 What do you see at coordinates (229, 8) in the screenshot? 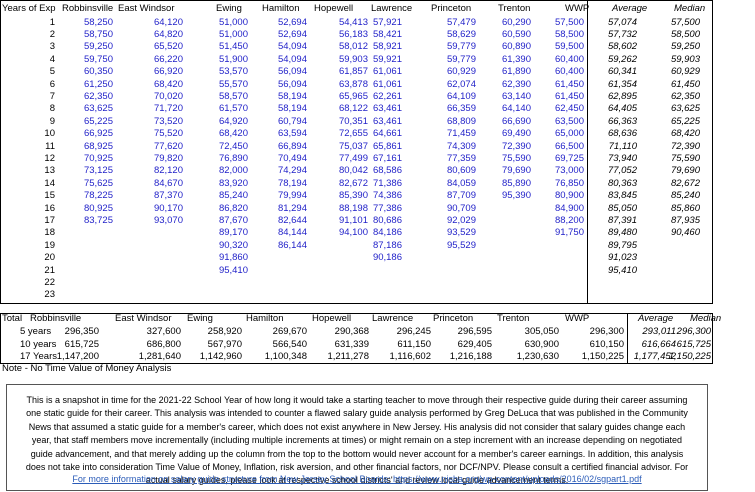
I see `column-header: Ewing` at bounding box center [229, 8].